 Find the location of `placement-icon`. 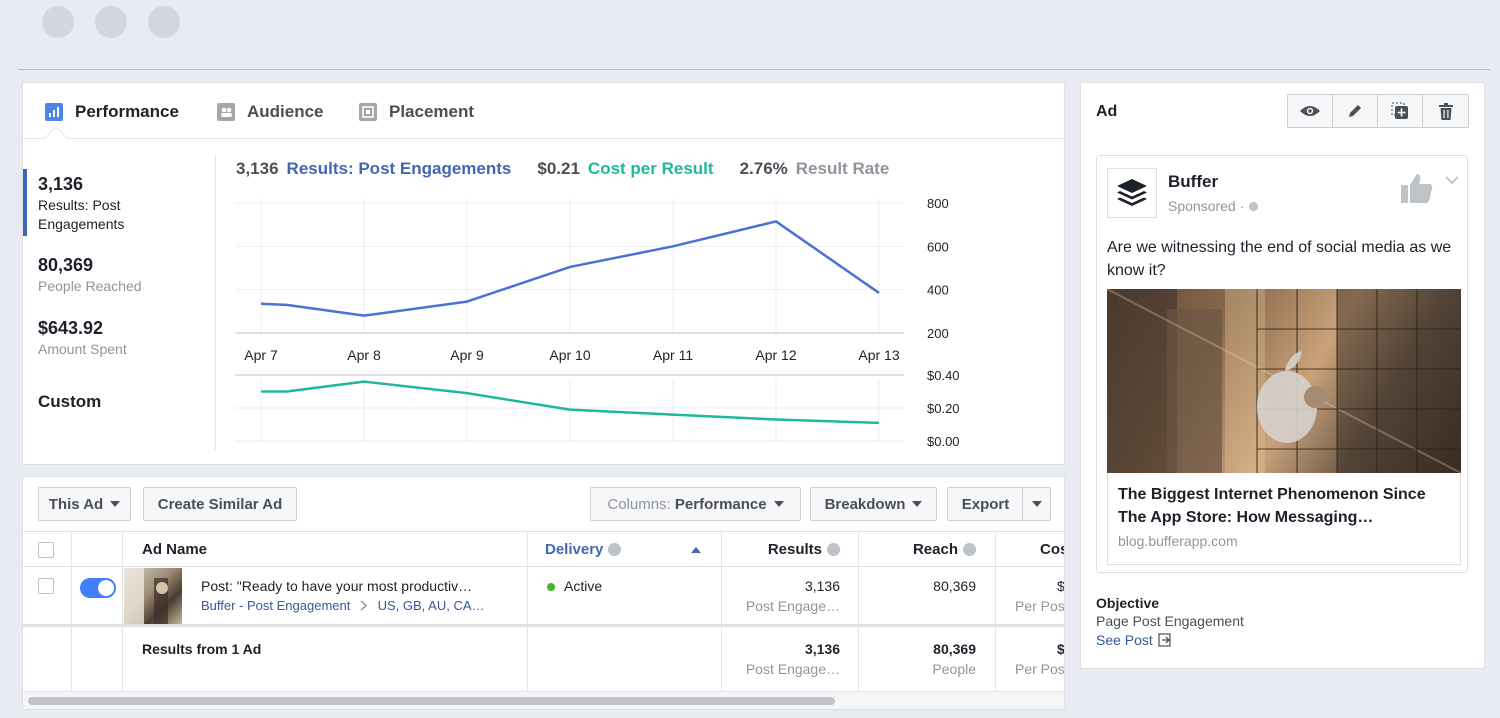

placement-icon is located at coordinates (368, 112).